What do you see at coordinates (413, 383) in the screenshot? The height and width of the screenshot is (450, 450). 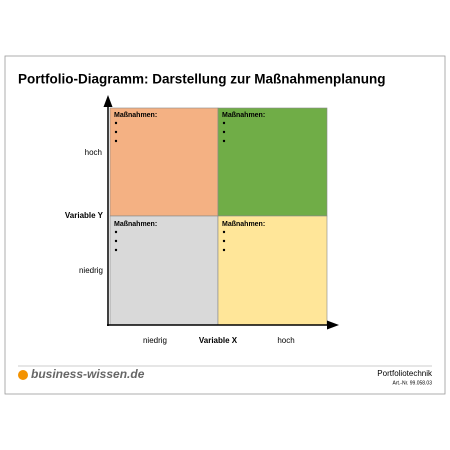 I see `article-number: Art.-Nr. 99.058.03` at bounding box center [413, 383].